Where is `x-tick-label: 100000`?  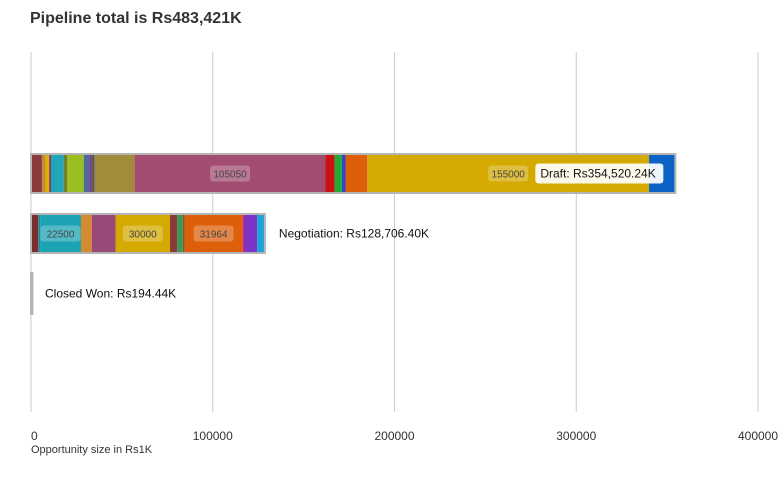
x-tick-label: 100000 is located at coordinates (213, 436).